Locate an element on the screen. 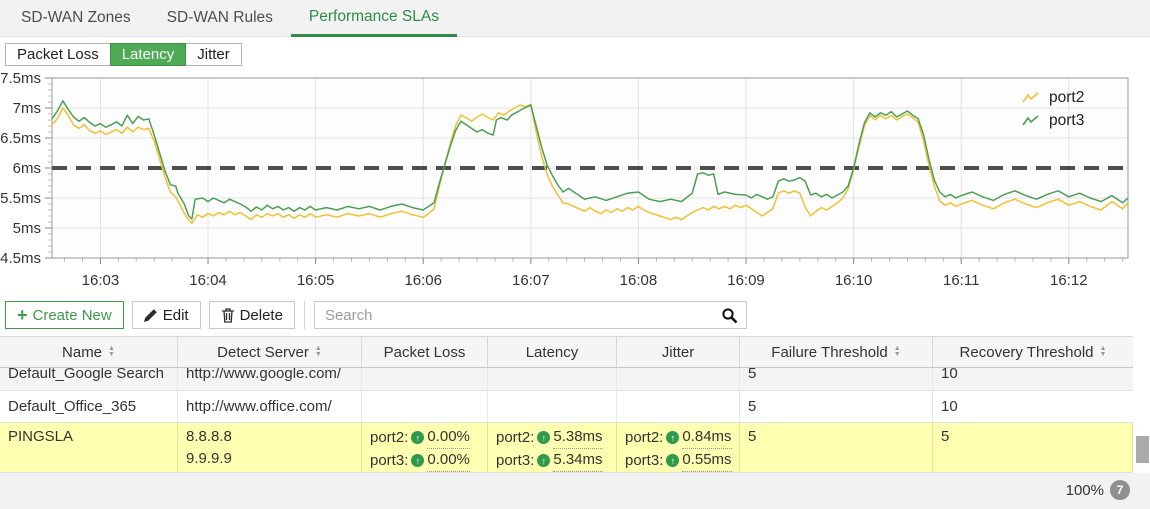 The width and height of the screenshot is (1150, 509). tab-sdwan-zones: SD-WAN Zones is located at coordinates (76, 17).